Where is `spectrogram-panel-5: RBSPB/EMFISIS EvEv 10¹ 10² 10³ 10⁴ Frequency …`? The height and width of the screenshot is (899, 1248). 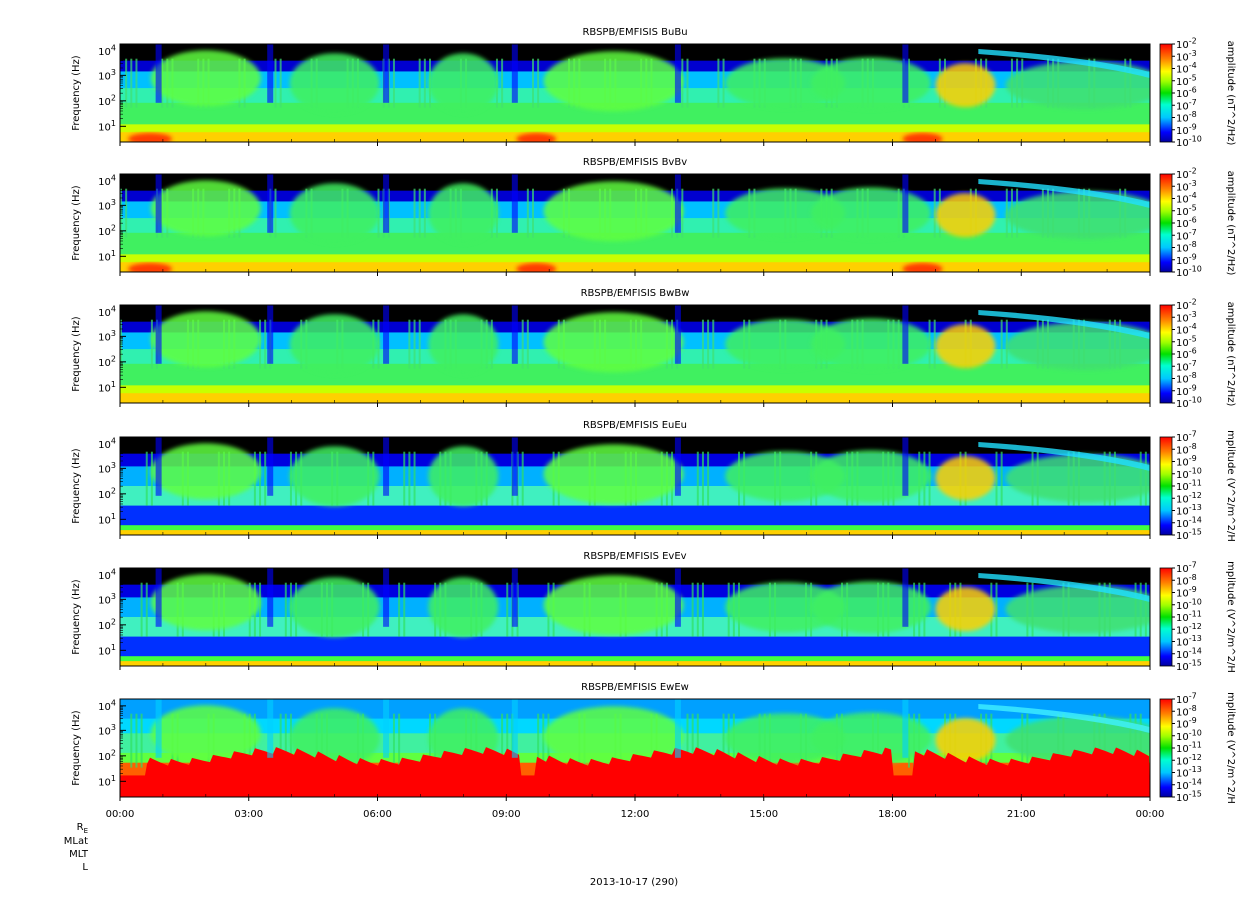
spectrogram-panel-5: RBSPB/EMFISIS EvEv 10¹ 10² 10³ 10⁴ Frequency … is located at coordinates (653, 612).